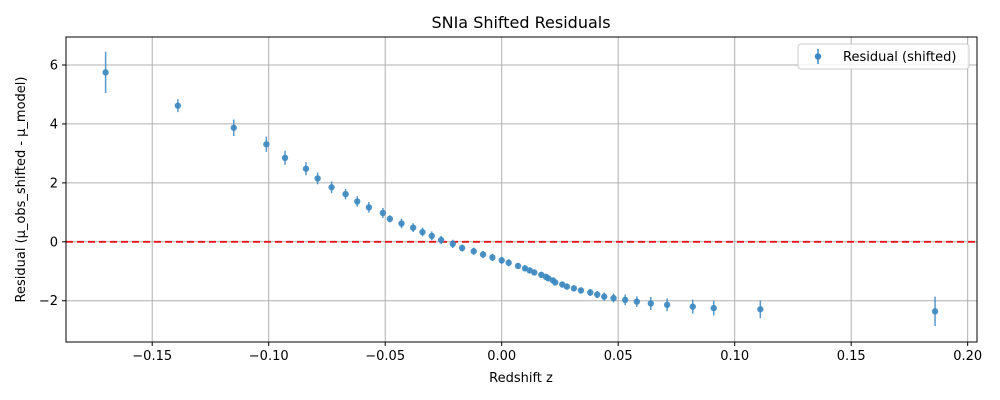 This screenshot has height=400, width=1000. Describe the element at coordinates (48, 301) in the screenshot. I see `y-tick-label: −2` at that location.